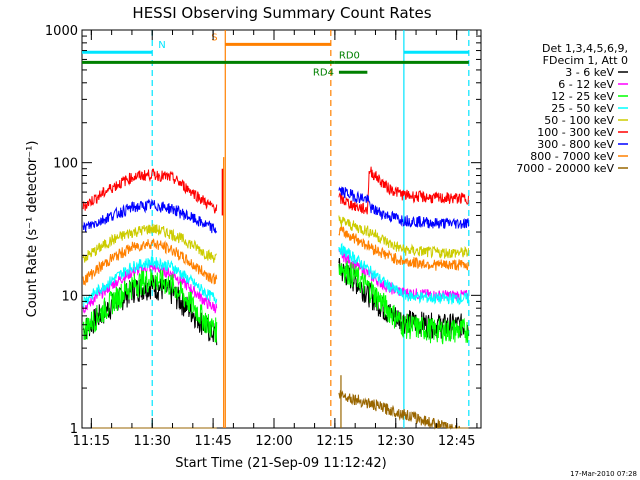  I want to click on footer-timestamp: 17-Mar-2010 07:28, so click(603, 474).